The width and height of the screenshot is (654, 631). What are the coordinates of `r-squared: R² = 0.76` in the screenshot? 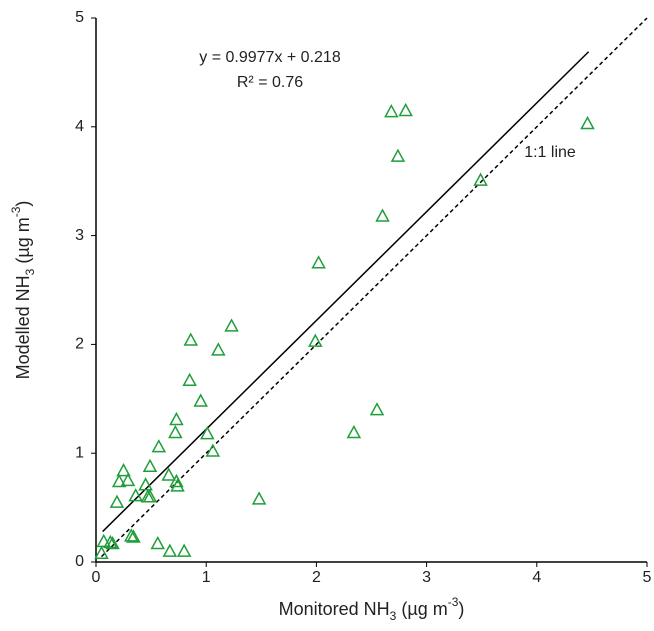 It's located at (270, 82).